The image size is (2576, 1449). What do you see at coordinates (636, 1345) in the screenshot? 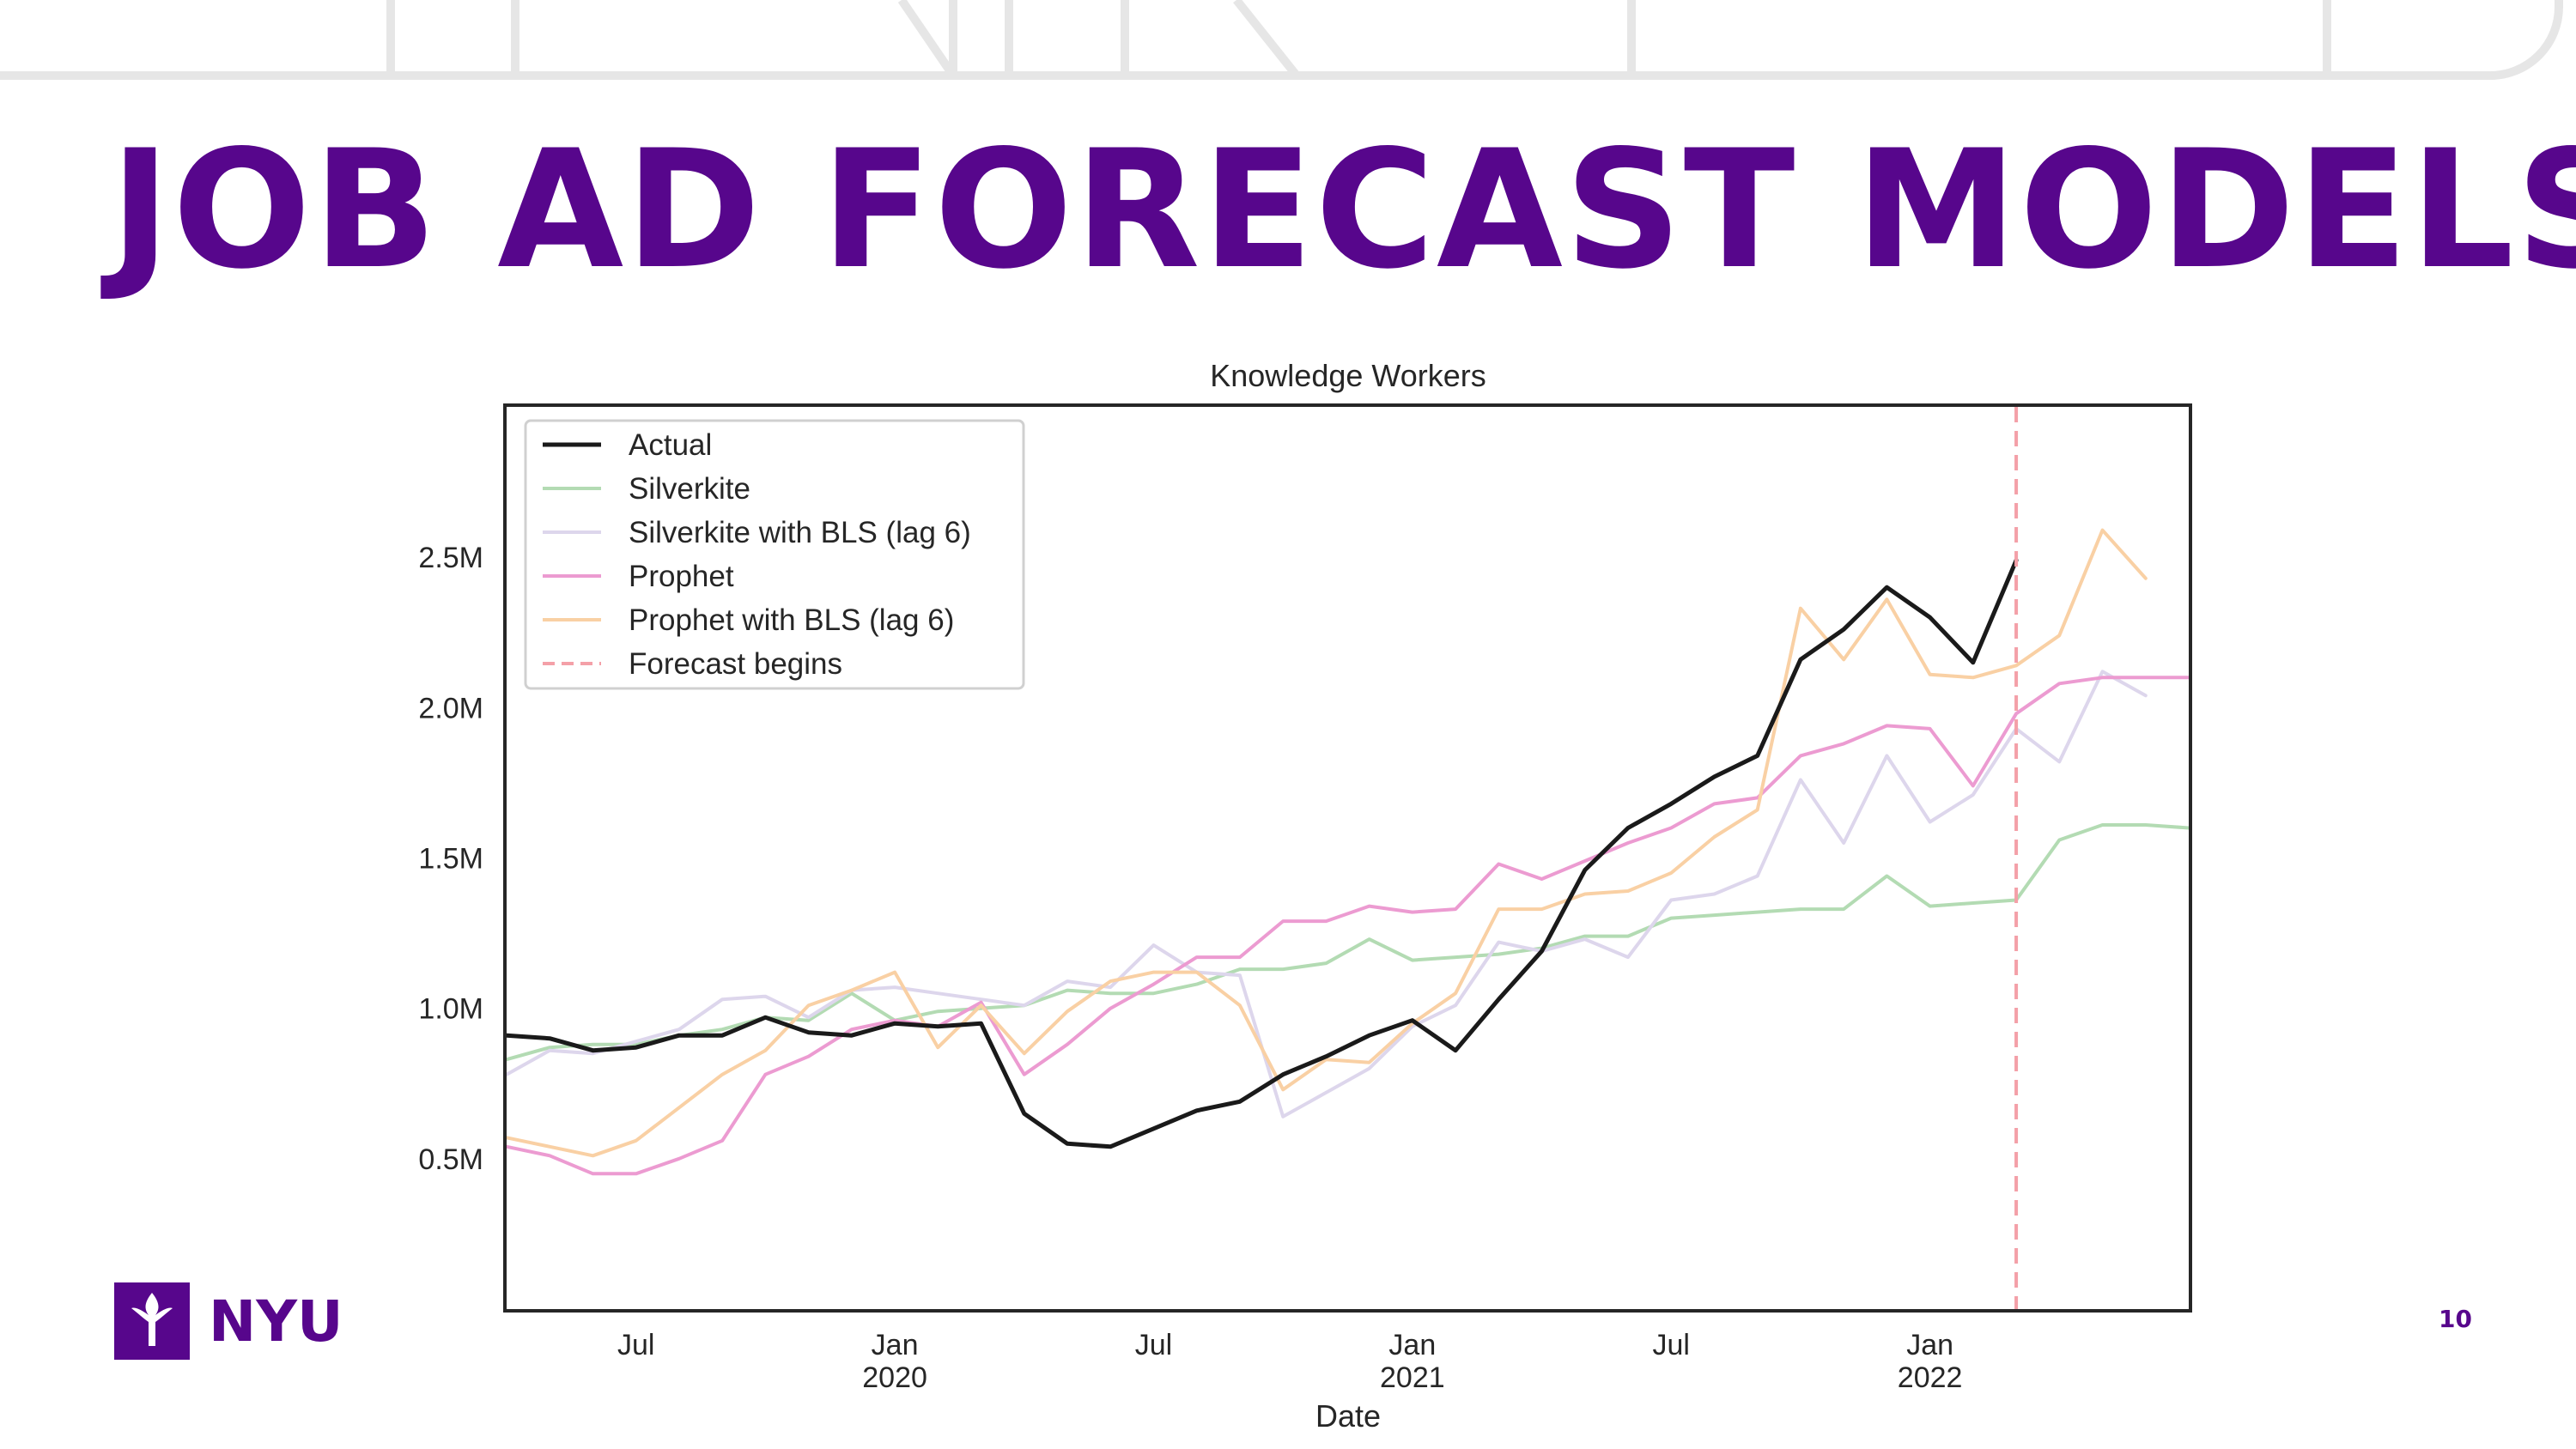
I see `x-tick-label-2019-07: Jul` at bounding box center [636, 1345].